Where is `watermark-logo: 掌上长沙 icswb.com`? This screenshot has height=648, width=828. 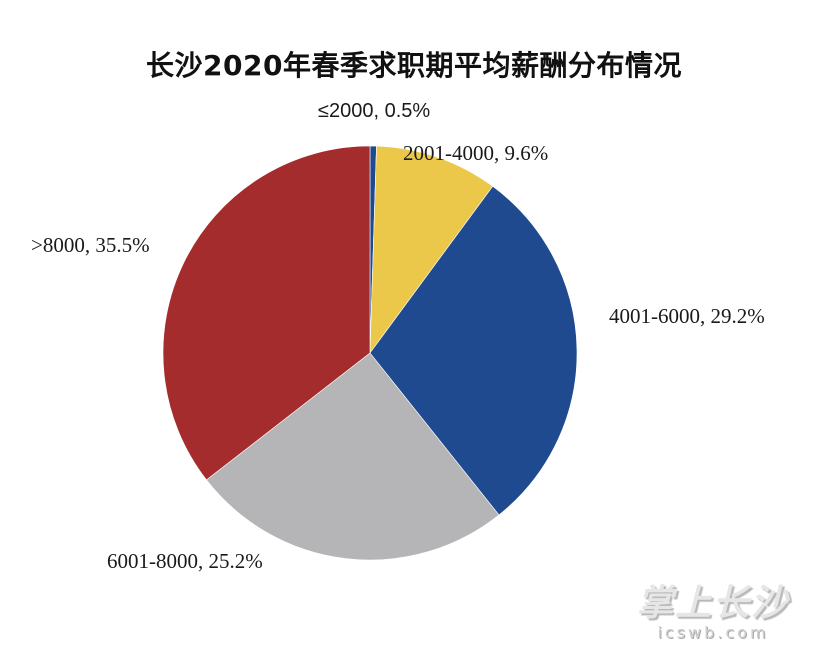
watermark-logo: 掌上长沙 icswb.com is located at coordinates (713, 613).